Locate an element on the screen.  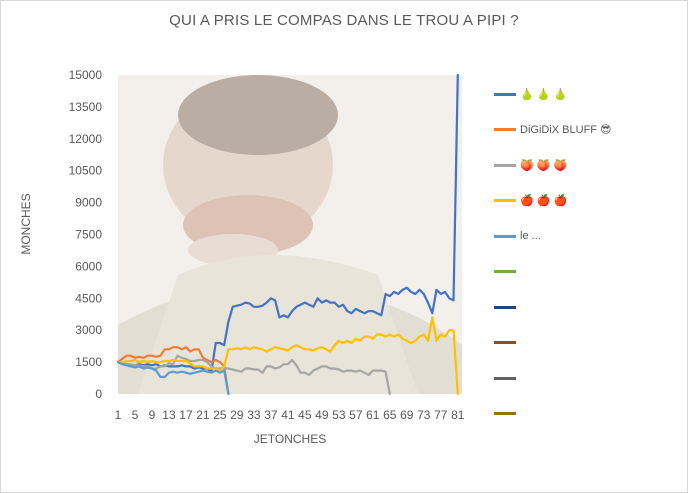
x-tick-label: 65 is located at coordinates (390, 415).